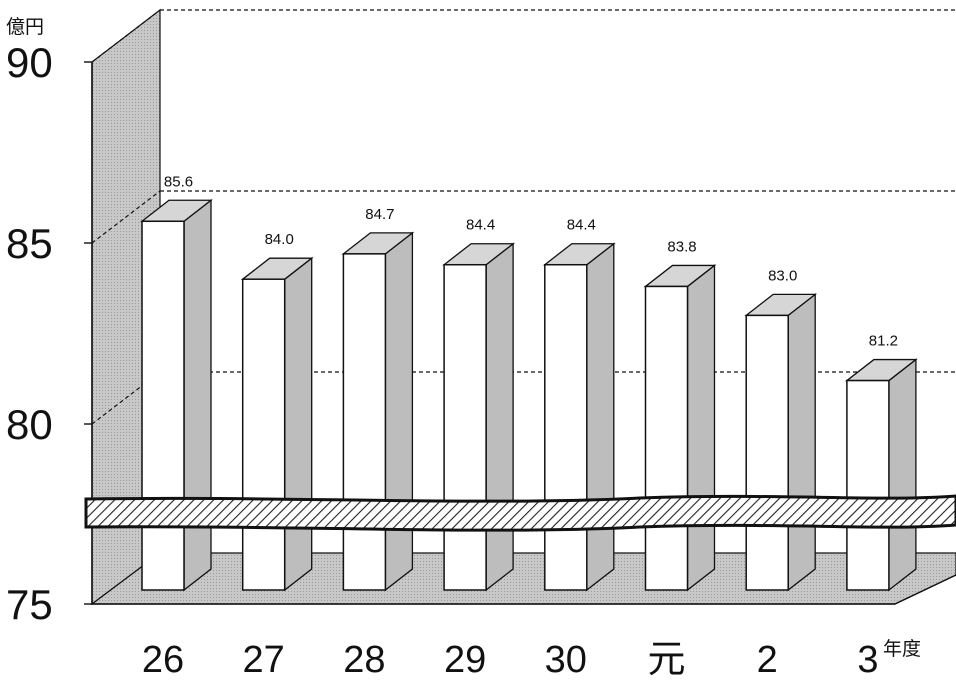 Image resolution: width=956 pixels, height=686 pixels. I want to click on y-tick-label: 80, so click(29, 424).